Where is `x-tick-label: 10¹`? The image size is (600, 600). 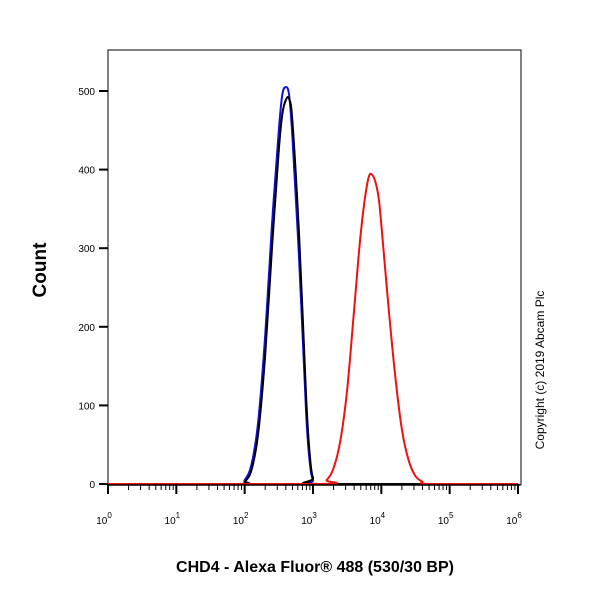 x-tick-label: 10¹ is located at coordinates (173, 519).